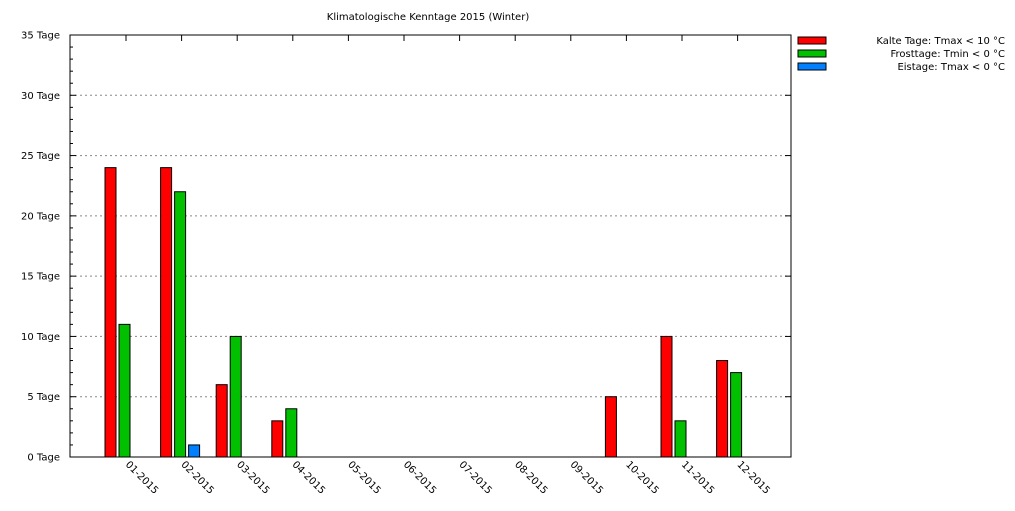 The width and height of the screenshot is (1015, 511). What do you see at coordinates (474, 477) in the screenshot?
I see `x-tick-label: 07-2015` at bounding box center [474, 477].